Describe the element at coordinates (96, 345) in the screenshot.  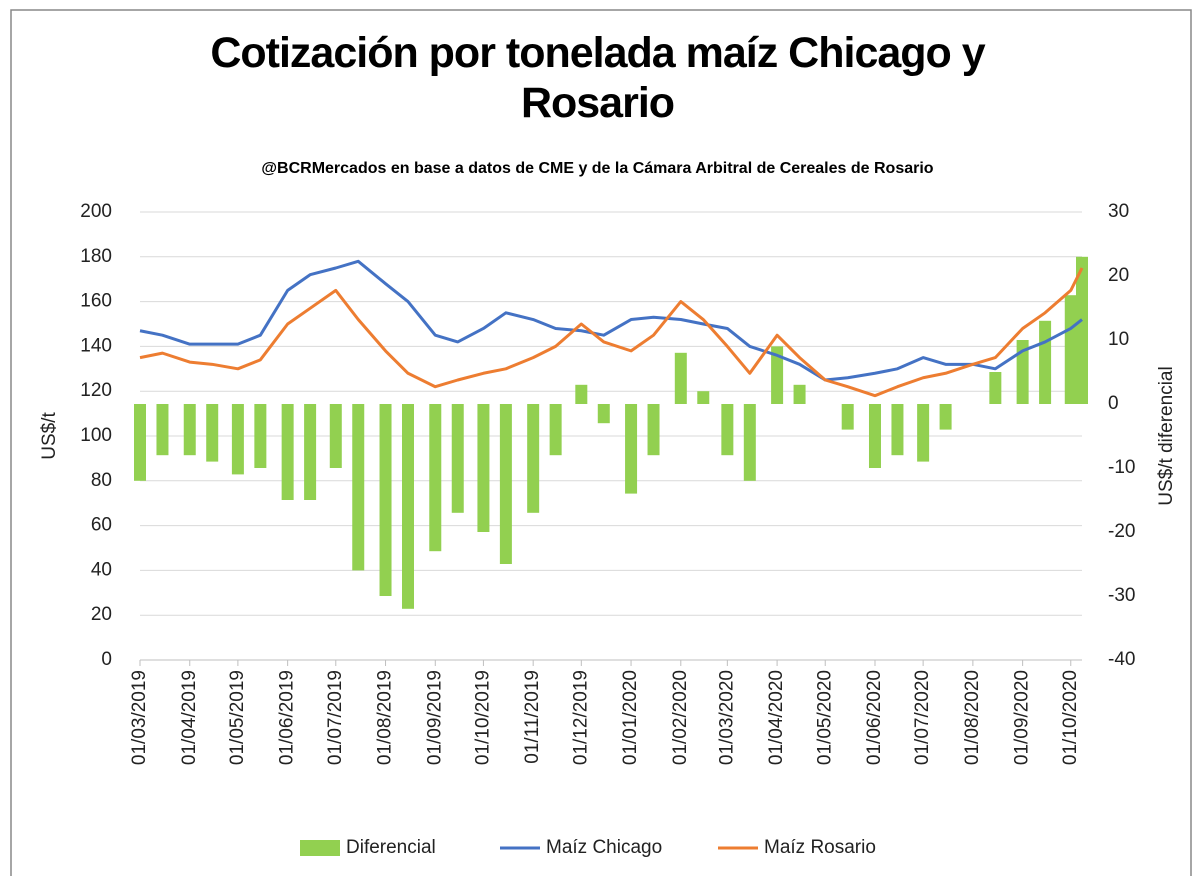
I see `y-tick-label: 140` at that location.